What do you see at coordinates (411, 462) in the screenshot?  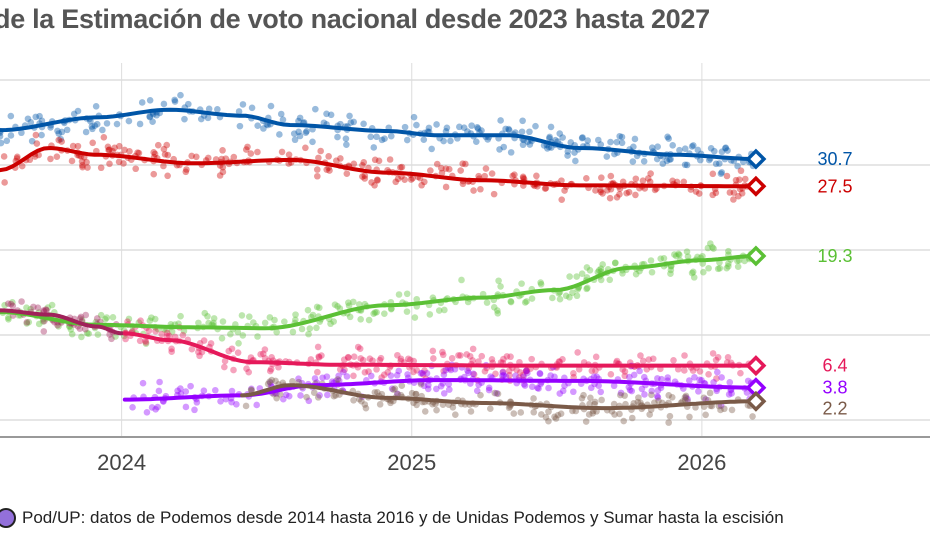 I see `x-tick-label: 2025` at bounding box center [411, 462].